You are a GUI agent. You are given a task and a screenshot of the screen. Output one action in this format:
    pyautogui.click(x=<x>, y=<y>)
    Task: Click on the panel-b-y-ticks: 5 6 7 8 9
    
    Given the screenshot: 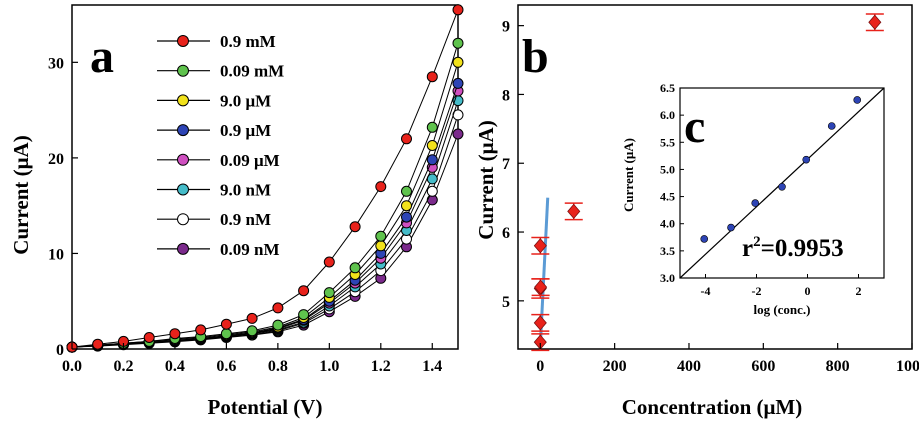 What is the action you would take?
    pyautogui.click(x=513, y=165)
    